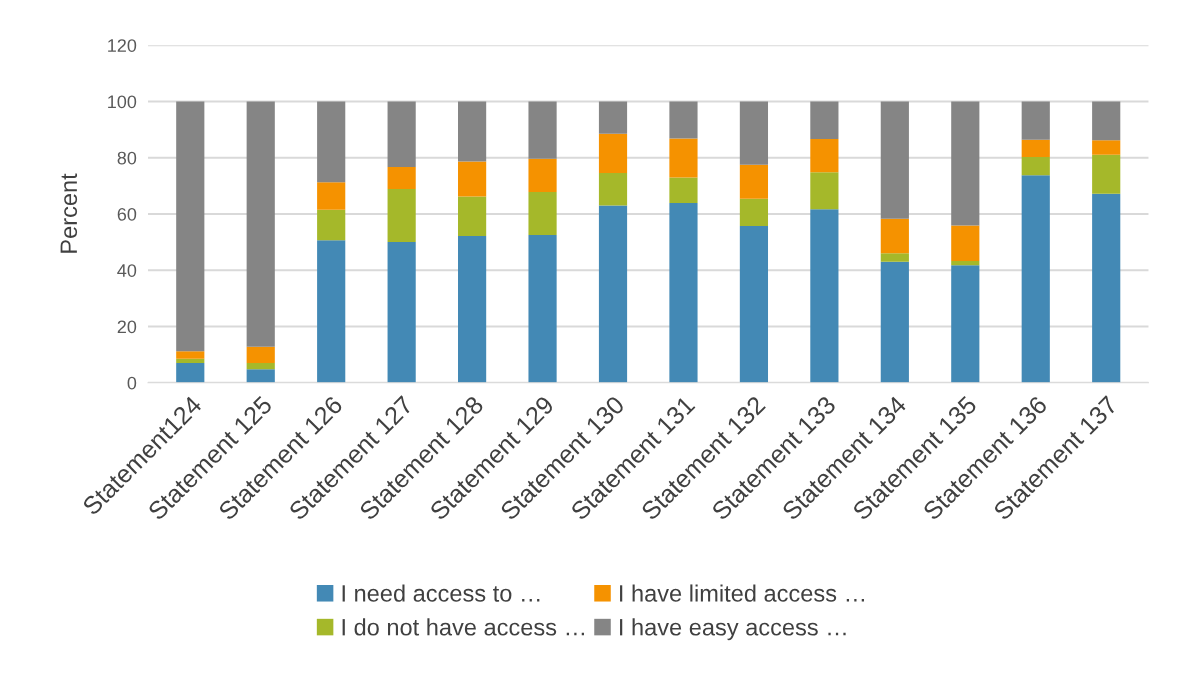 Image resolution: width=1184 pixels, height=675 pixels. Describe the element at coordinates (127, 214) in the screenshot. I see `y-tick-label: 60` at that location.